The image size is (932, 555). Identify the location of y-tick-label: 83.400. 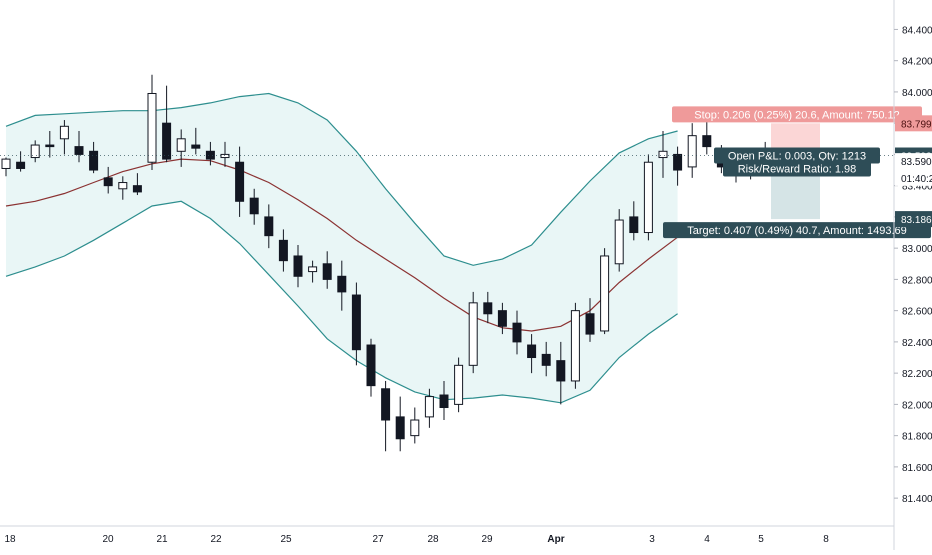
(917, 187).